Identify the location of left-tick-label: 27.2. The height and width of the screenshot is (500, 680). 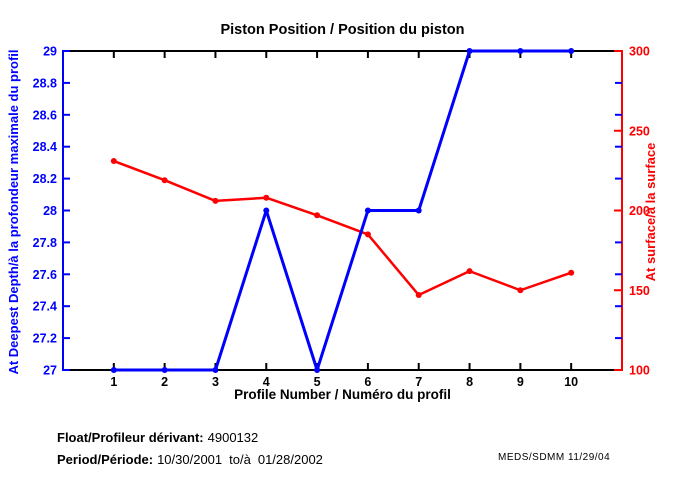
(45, 339).